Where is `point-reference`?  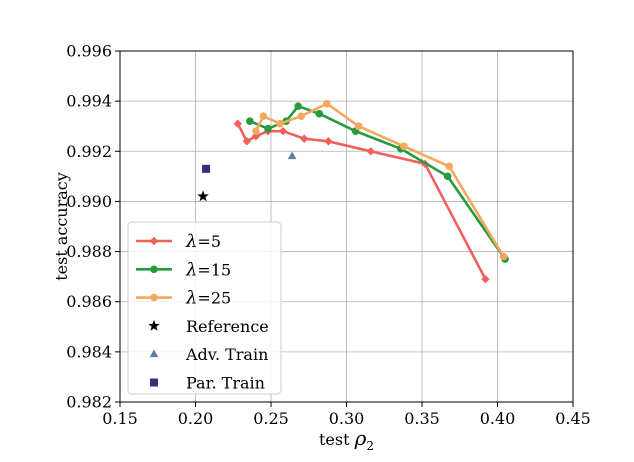 point-reference is located at coordinates (203, 196).